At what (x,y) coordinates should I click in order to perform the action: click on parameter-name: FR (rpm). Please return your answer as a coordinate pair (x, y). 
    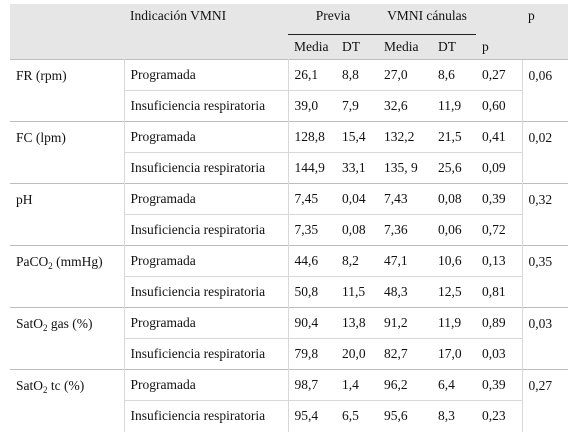
    Looking at the image, I should click on (67, 90).